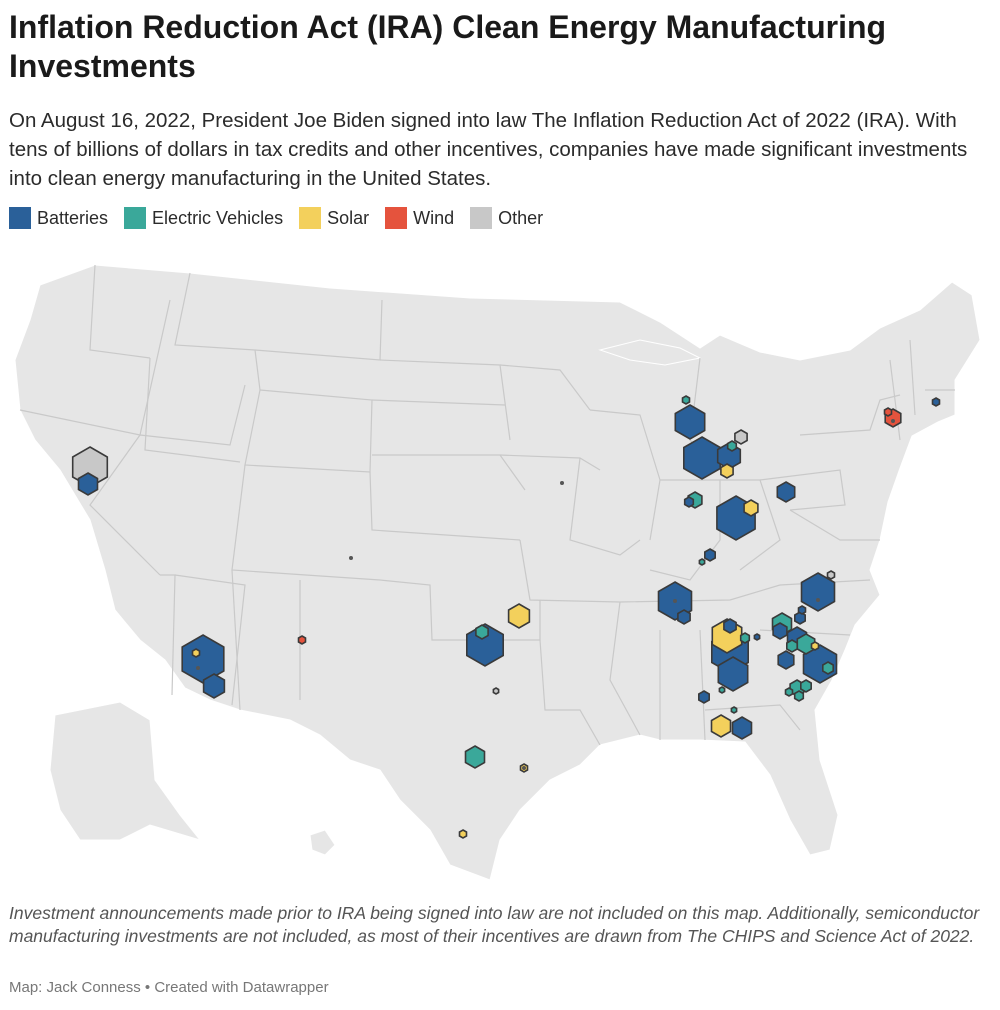 The height and width of the screenshot is (1010, 1000). What do you see at coordinates (521, 217) in the screenshot?
I see `legend-label-other: Other` at bounding box center [521, 217].